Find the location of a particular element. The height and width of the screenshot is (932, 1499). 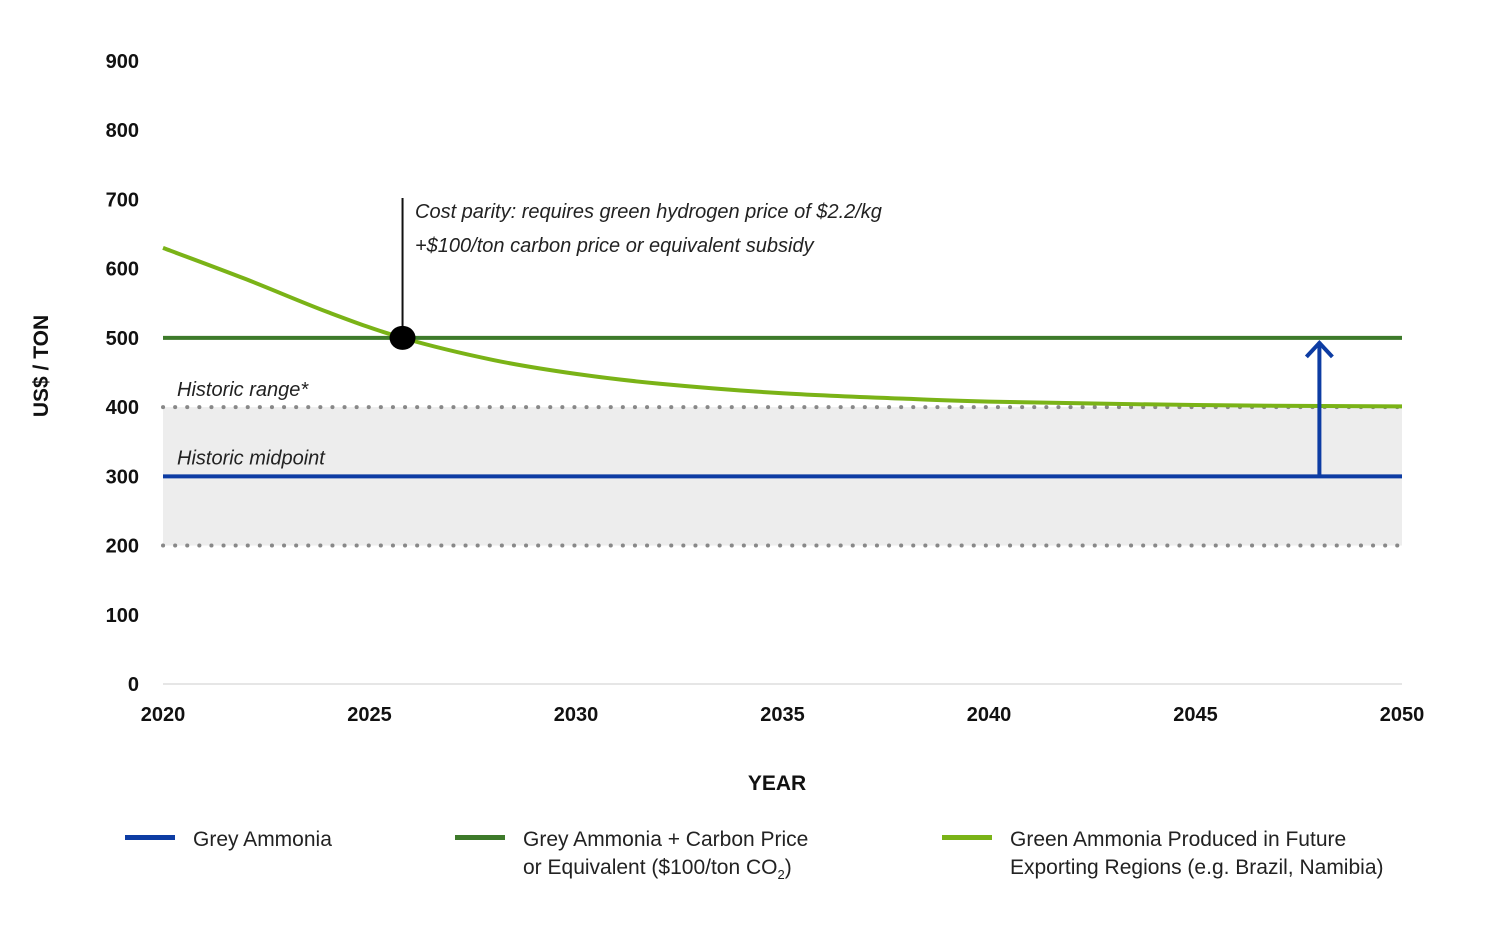

legend-label-line2-text: or Equivalent ($100/ton CO is located at coordinates (650, 867).